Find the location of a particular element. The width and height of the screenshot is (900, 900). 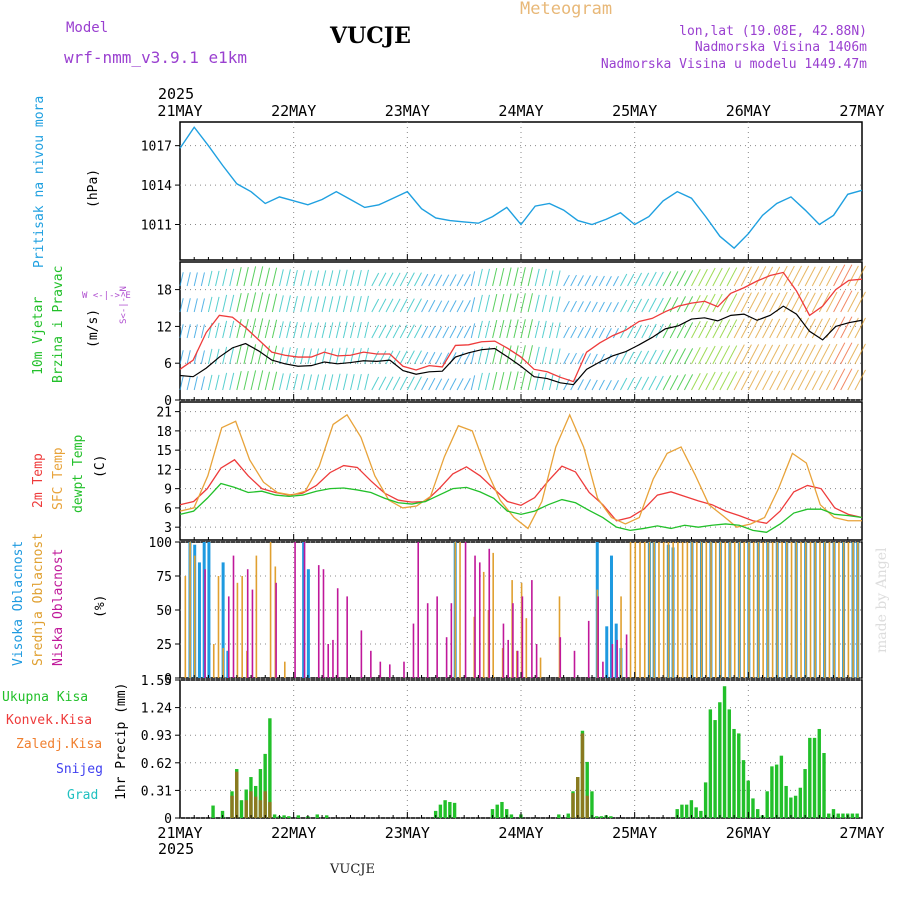

y-tick-label: 1014 is located at coordinates (156, 186).